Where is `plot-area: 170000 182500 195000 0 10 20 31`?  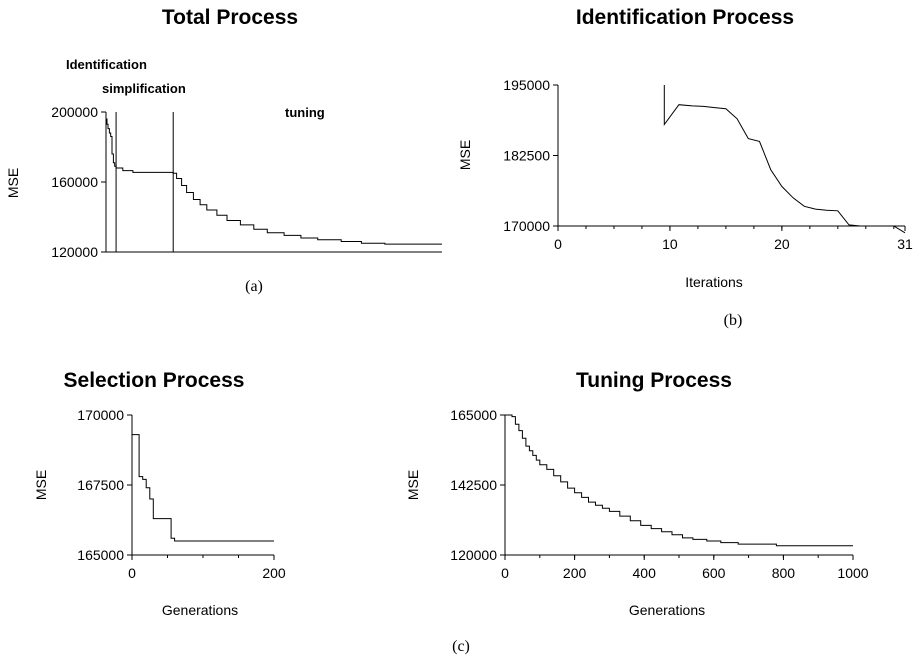 plot-area: 170000 182500 195000 0 10 20 31 is located at coordinates (708, 164).